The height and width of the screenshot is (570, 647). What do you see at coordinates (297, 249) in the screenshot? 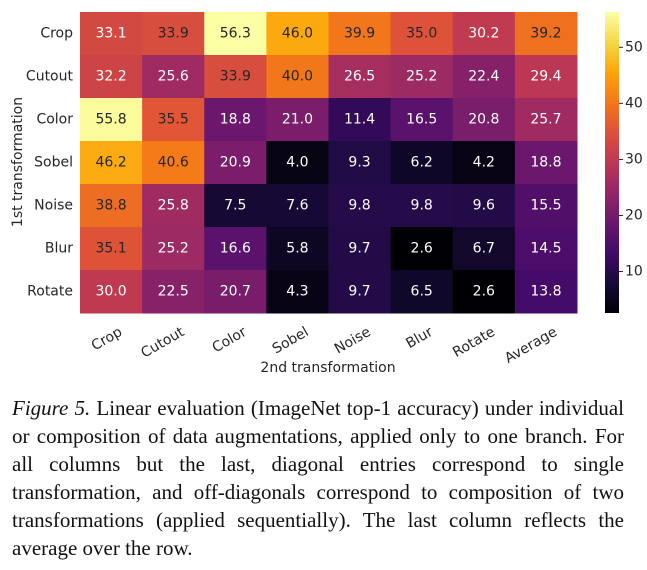
I see `cell-label: 5.8` at bounding box center [297, 249].